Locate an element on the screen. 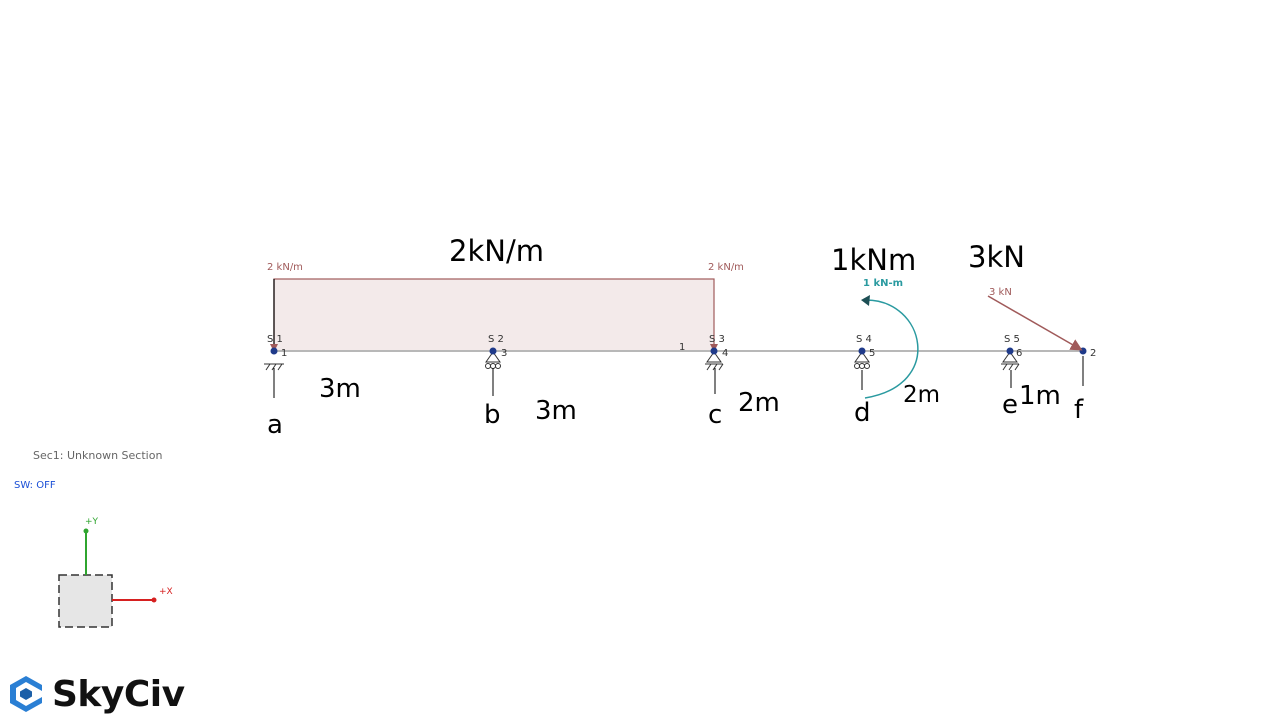 The width and height of the screenshot is (1266, 723). span-cd-label: 2m is located at coordinates (759, 403).